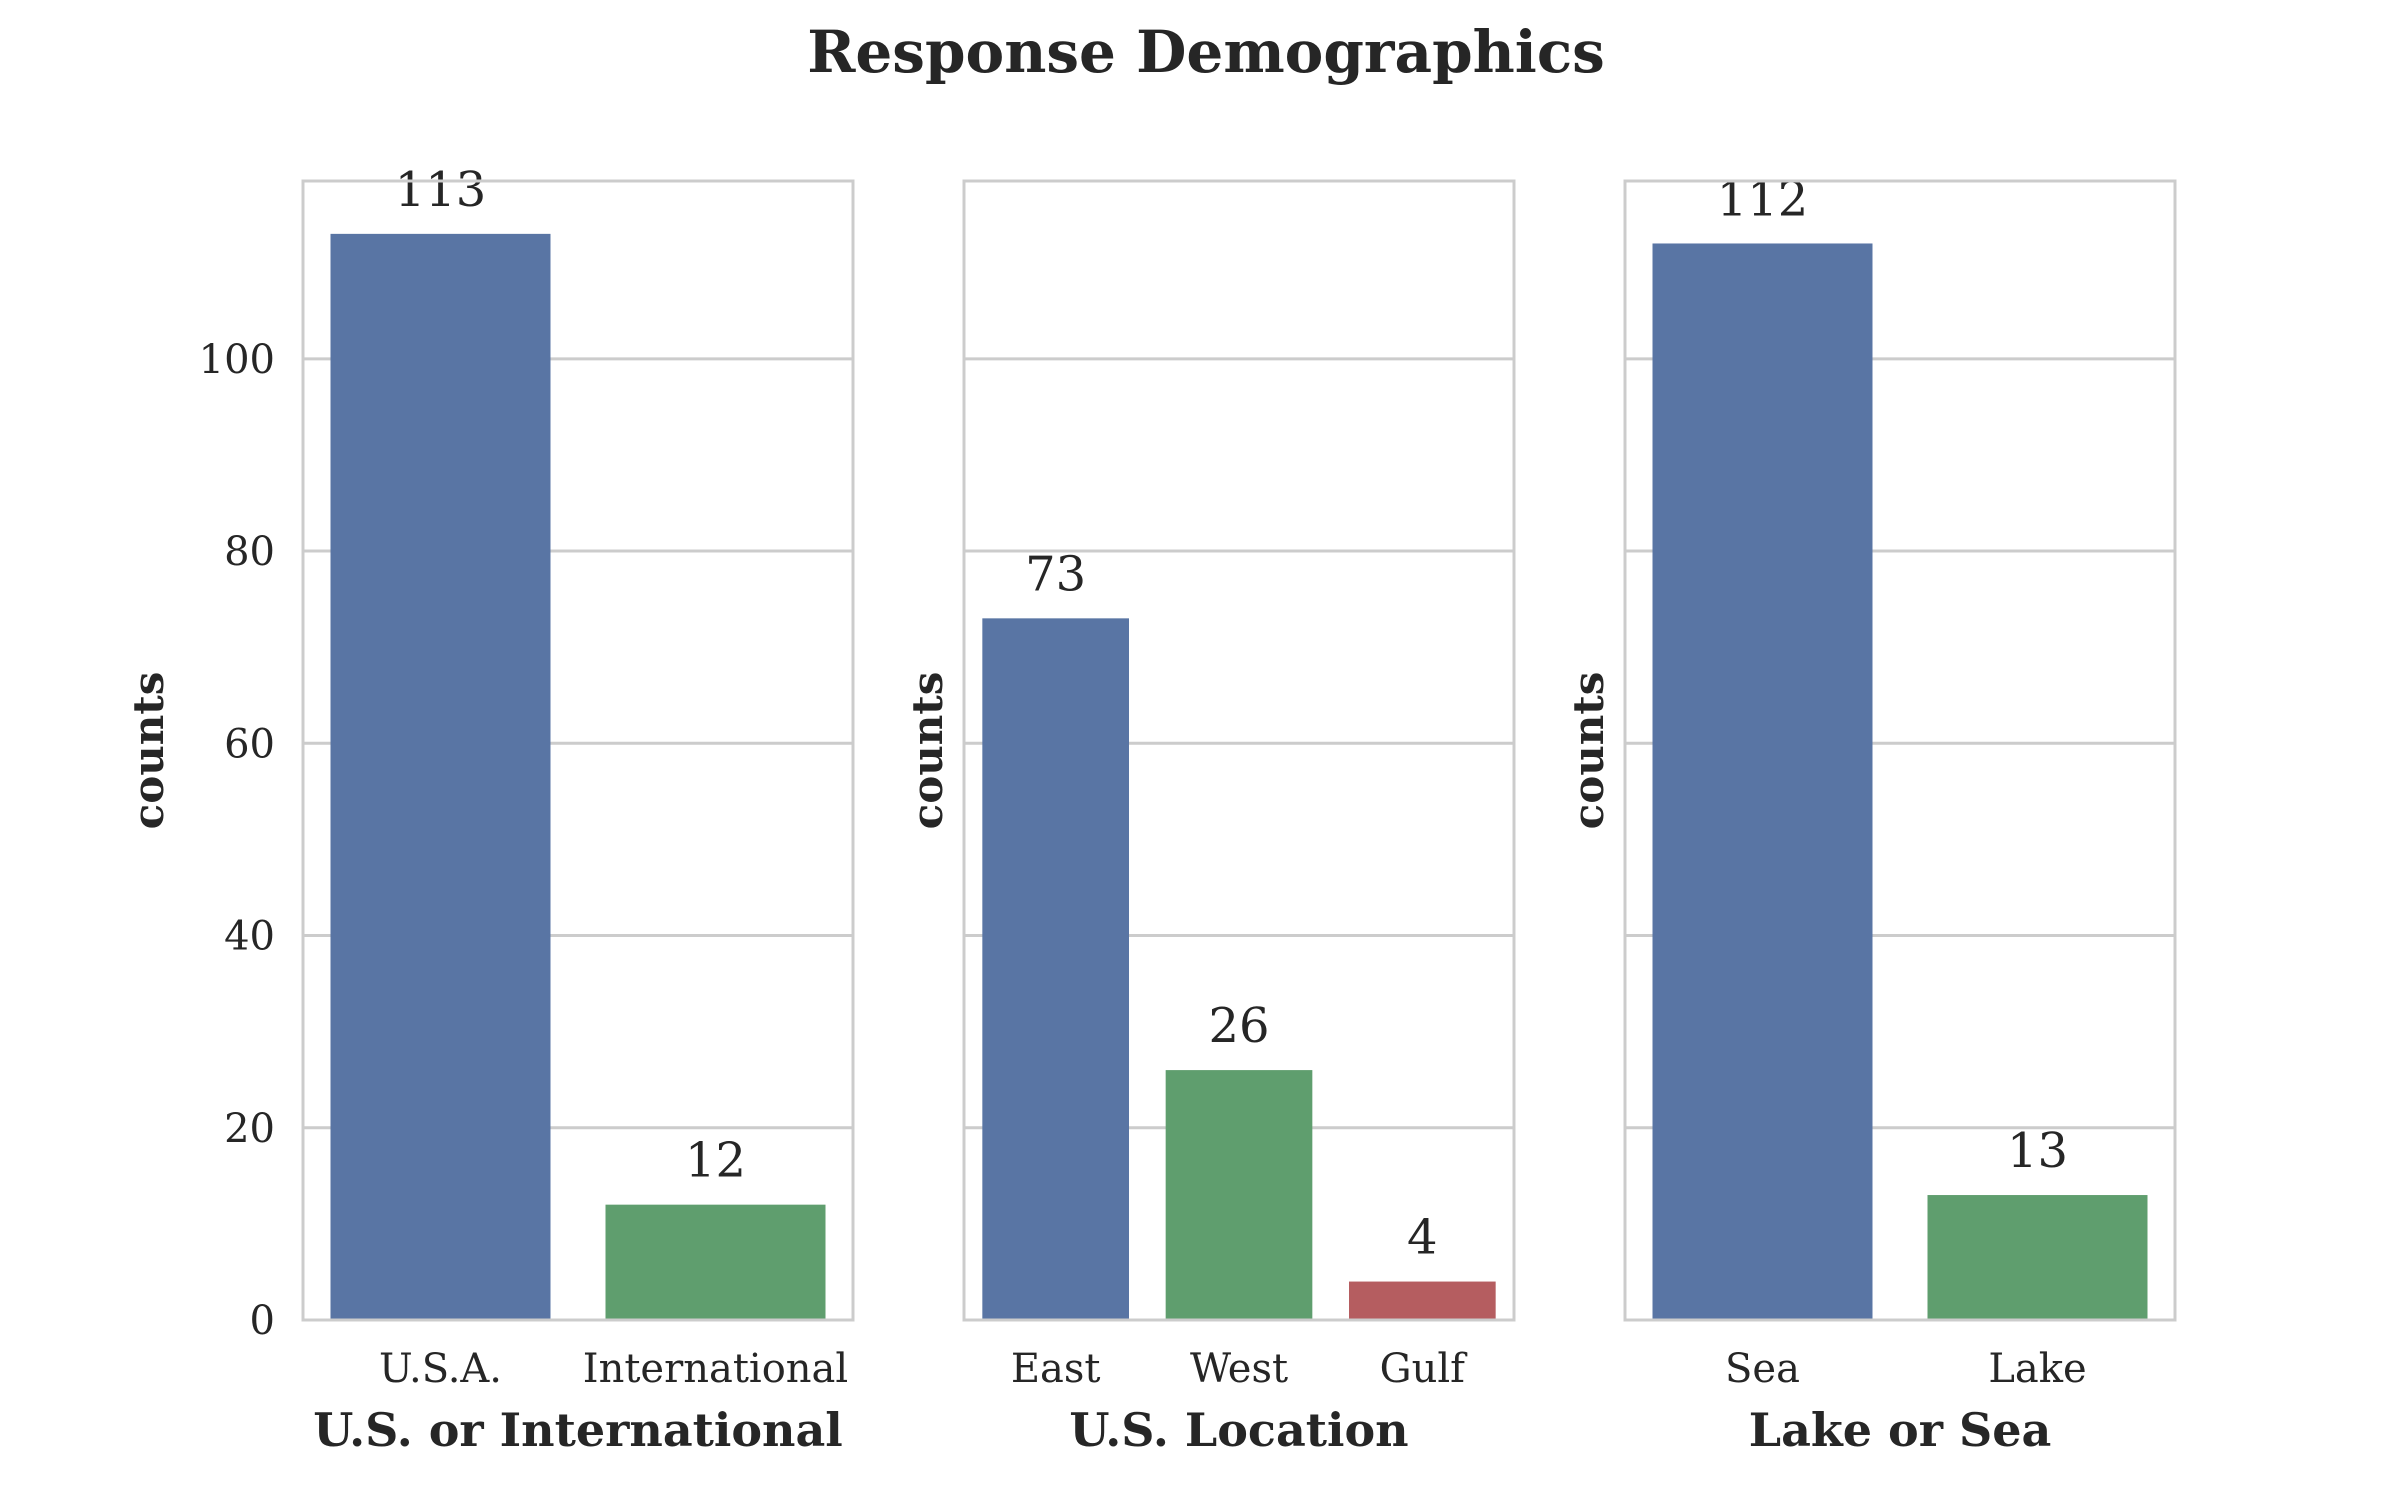  Describe the element at coordinates (1424, 1369) in the screenshot. I see `x-tick-label: Gulf` at that location.